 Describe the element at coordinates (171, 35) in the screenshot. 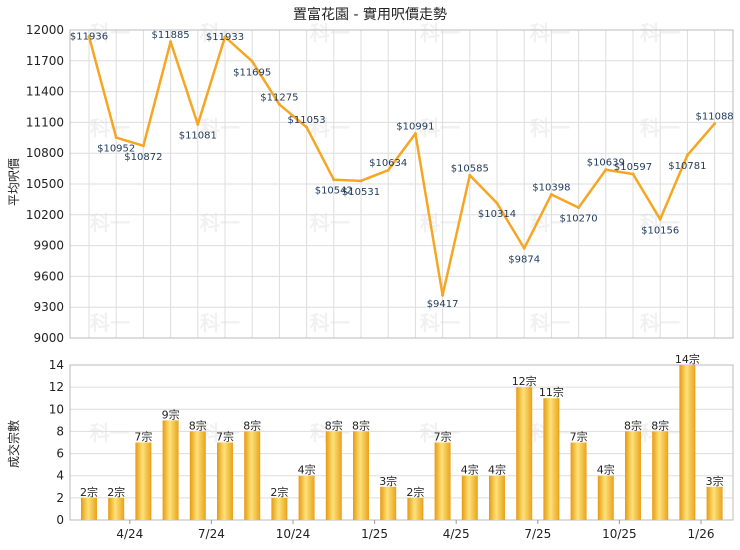

I see `price-data-label: $11885` at that location.